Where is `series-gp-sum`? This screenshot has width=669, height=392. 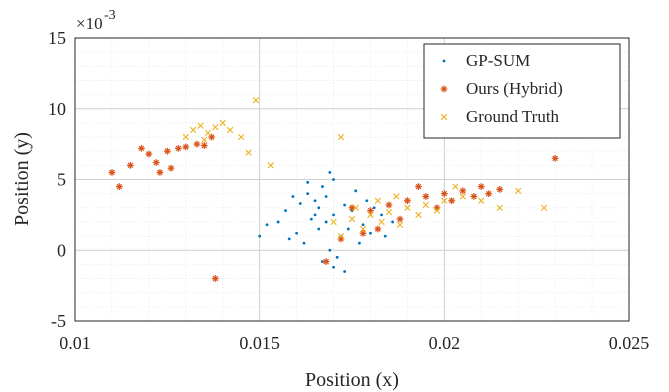
series-gp-sum is located at coordinates (326, 222).